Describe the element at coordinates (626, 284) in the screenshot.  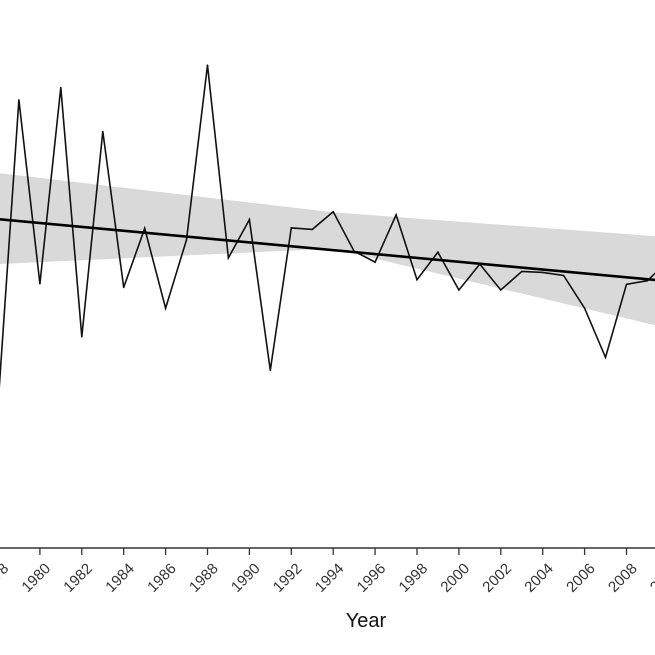
I see `data-point-2008` at that location.